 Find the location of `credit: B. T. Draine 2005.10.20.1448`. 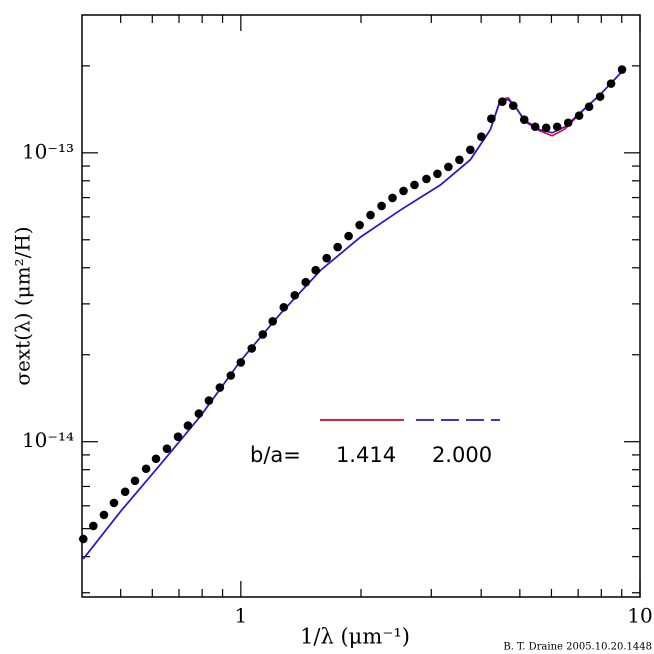

credit: B. T. Draine 2005.10.20.1448 is located at coordinates (577, 647).